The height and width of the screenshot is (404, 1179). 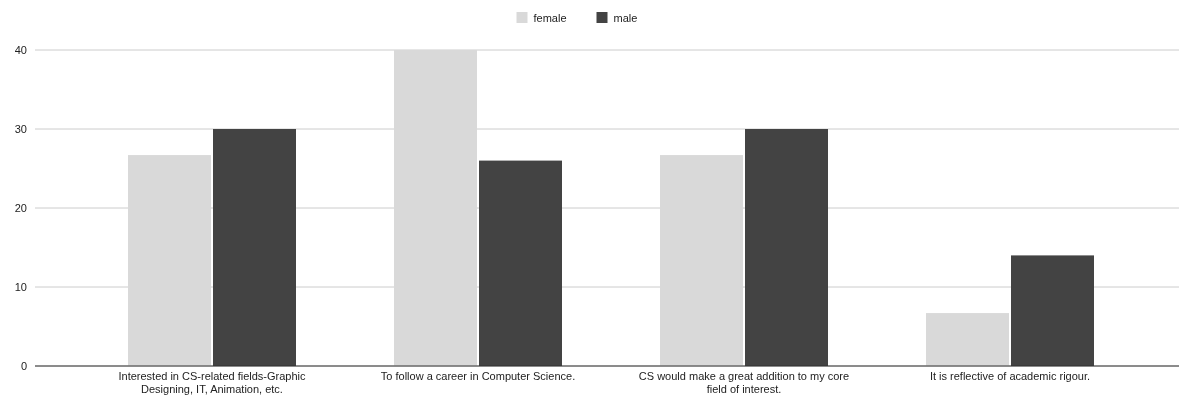 I want to click on y-tick-label: 30, so click(x=20, y=128).